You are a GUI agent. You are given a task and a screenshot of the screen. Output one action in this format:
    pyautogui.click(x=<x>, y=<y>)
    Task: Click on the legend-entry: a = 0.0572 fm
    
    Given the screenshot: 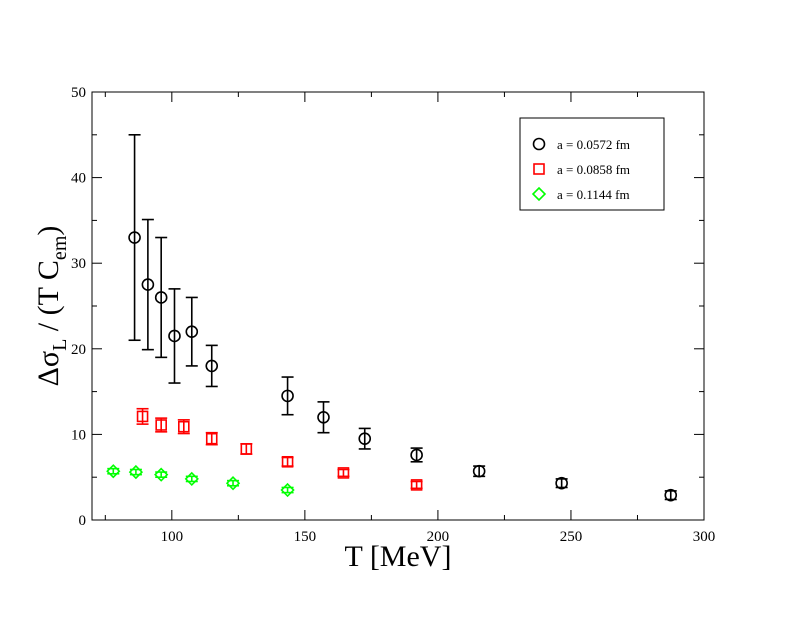 What is the action you would take?
    pyautogui.click(x=581, y=144)
    